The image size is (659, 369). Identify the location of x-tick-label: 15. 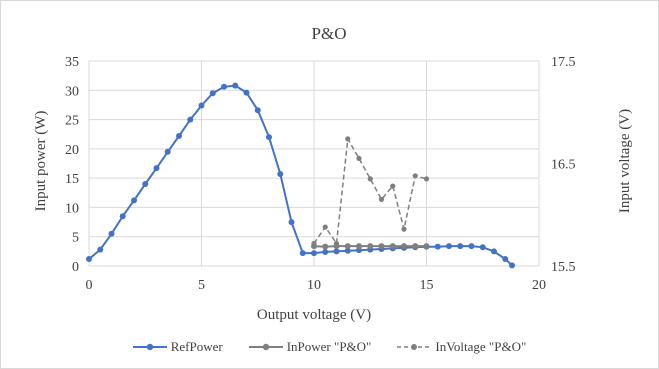
(427, 285).